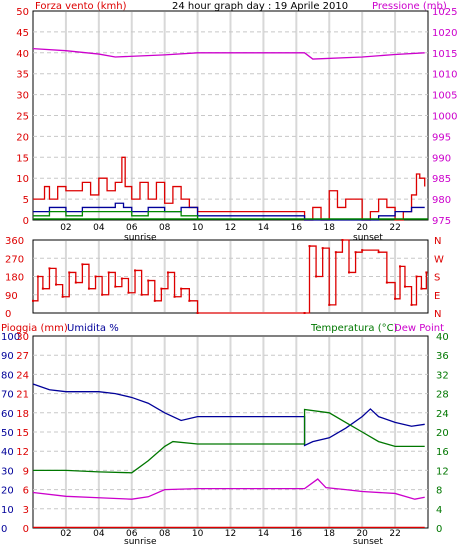 Image resolution: width=460 pixels, height=555 pixels. Describe the element at coordinates (362, 534) in the screenshot. I see `x-tick-label-p3: 20` at that location.